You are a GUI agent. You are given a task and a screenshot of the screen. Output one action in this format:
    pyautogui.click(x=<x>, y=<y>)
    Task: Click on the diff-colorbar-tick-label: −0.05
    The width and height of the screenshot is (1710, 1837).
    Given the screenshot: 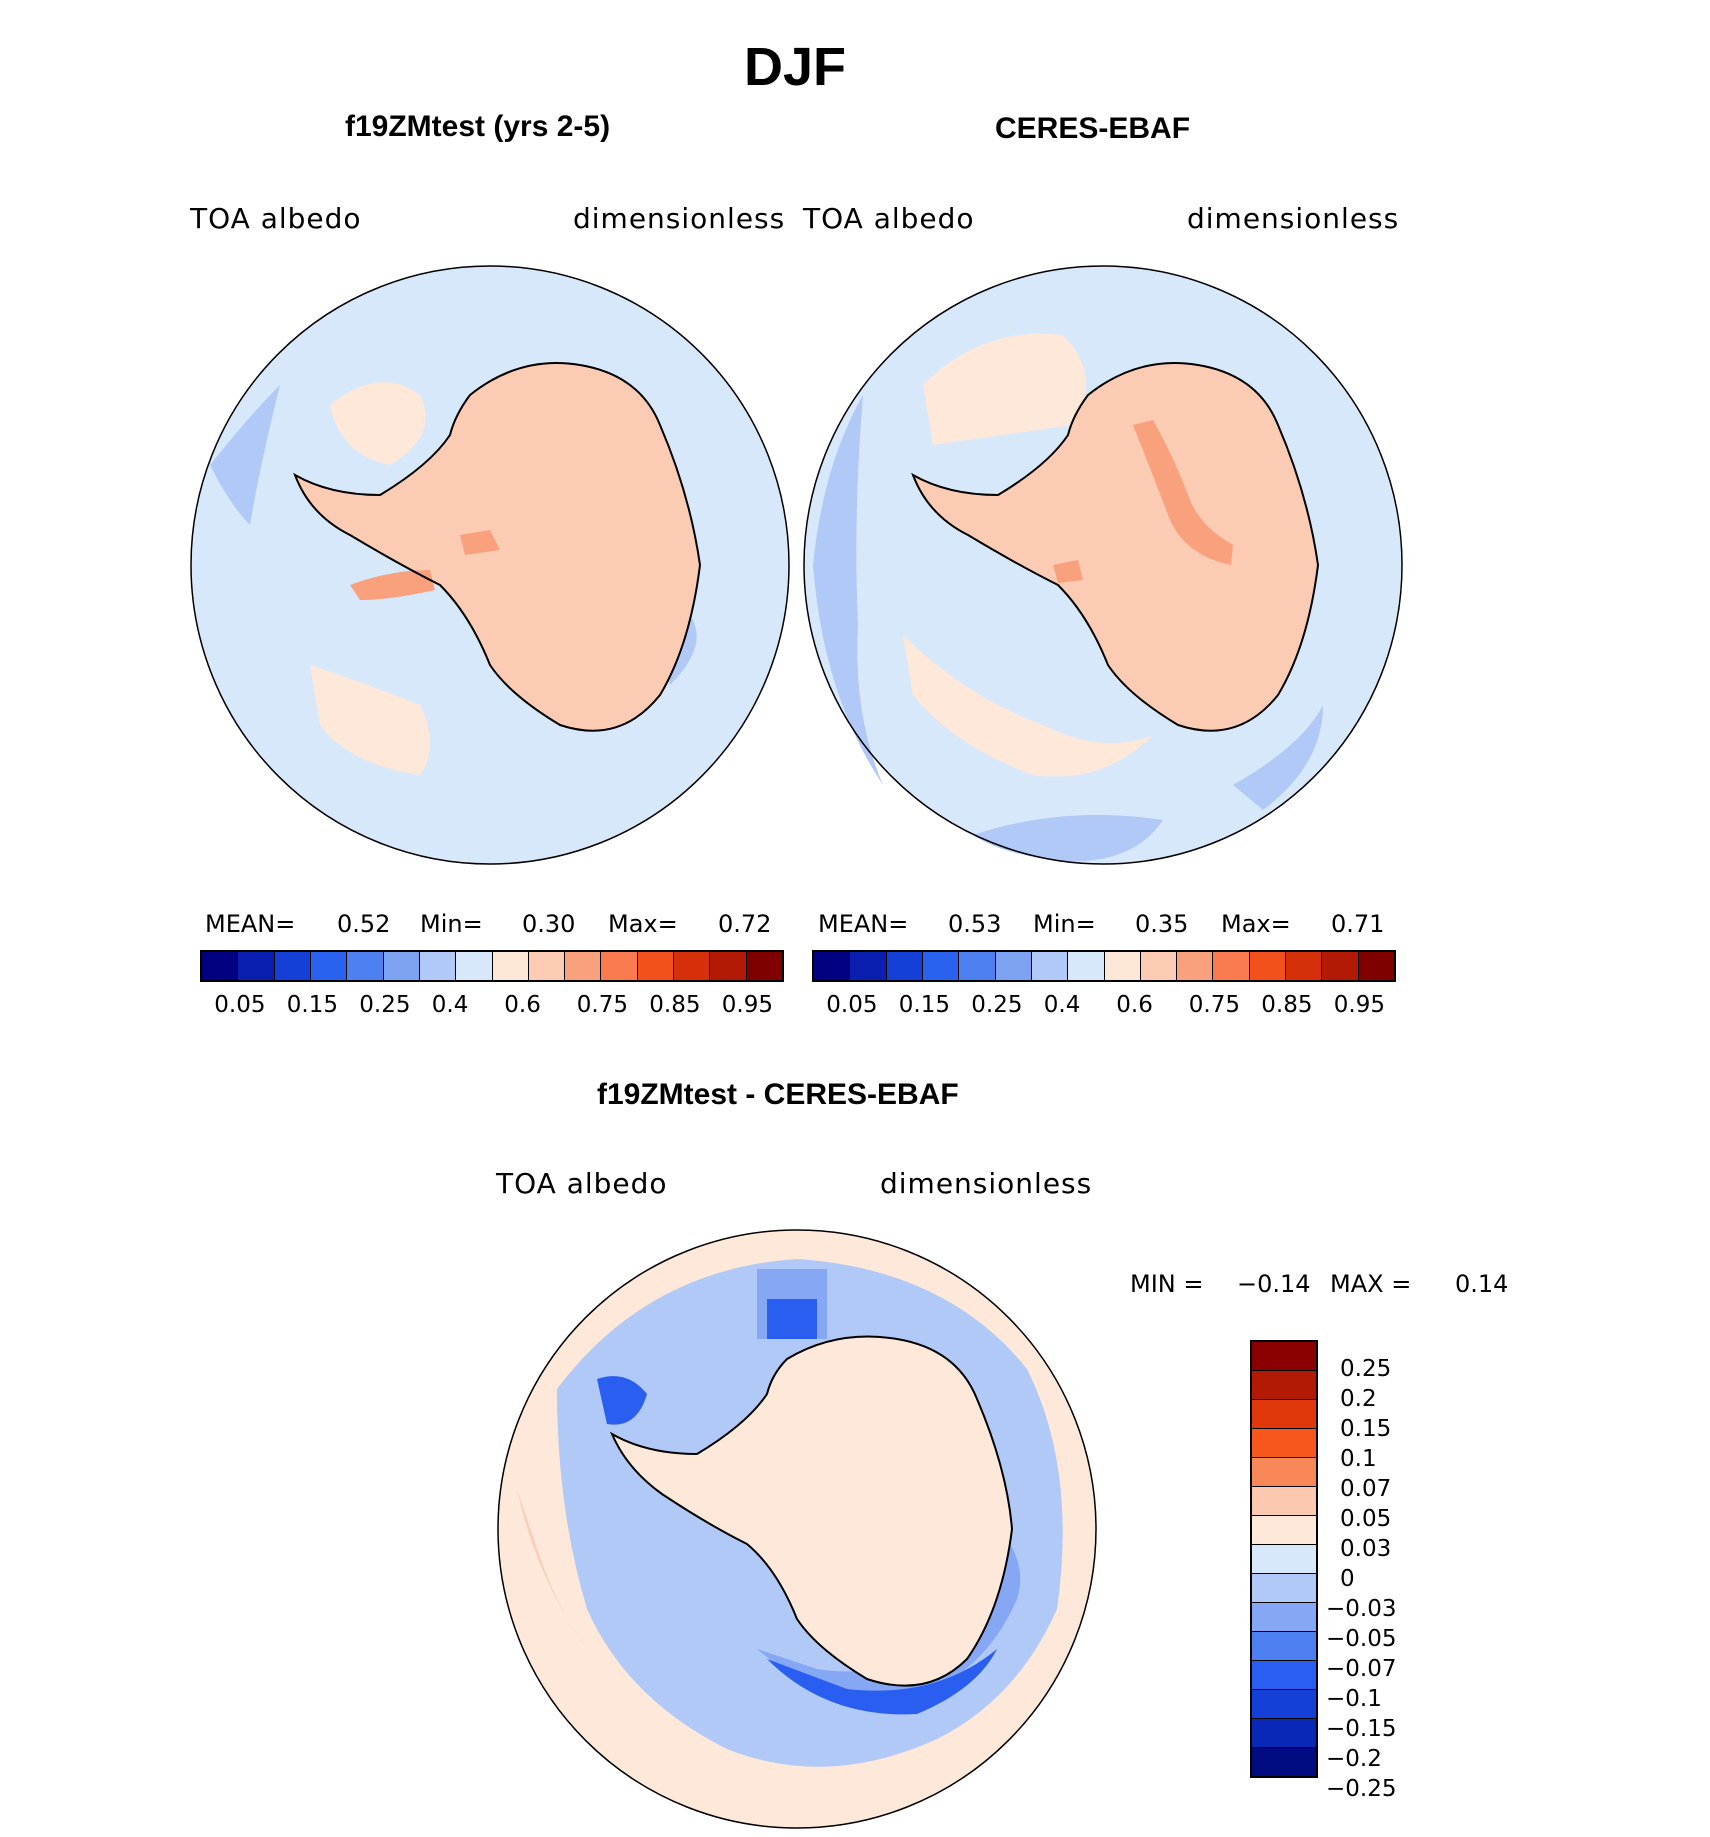 What is the action you would take?
    pyautogui.click(x=1361, y=1639)
    